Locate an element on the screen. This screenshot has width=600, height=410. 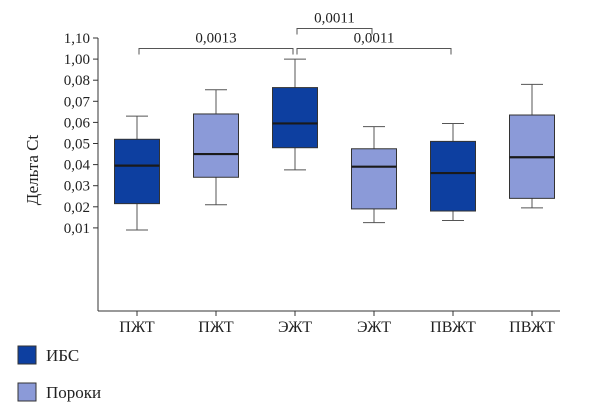
y-tick-label: 0,06 is located at coordinates (77, 123).